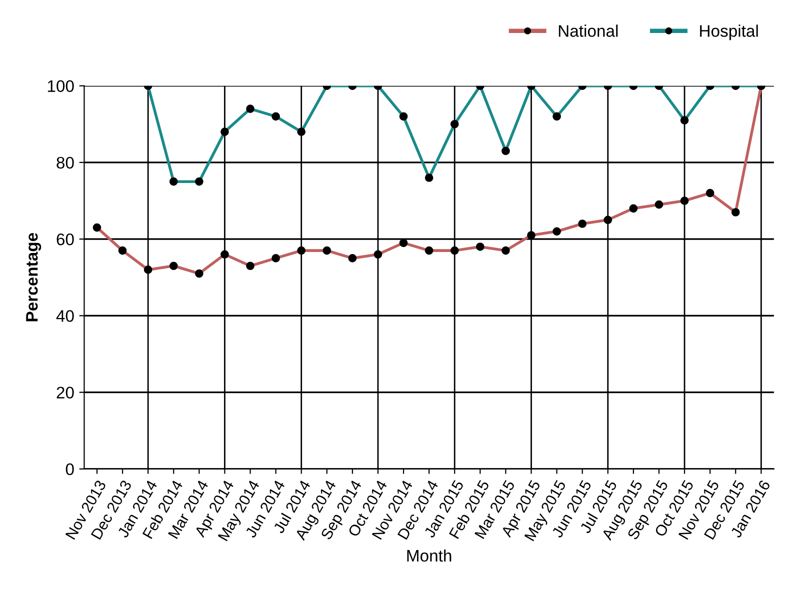  Describe the element at coordinates (61, 86) in the screenshot. I see `y-tick-label: 100` at that location.